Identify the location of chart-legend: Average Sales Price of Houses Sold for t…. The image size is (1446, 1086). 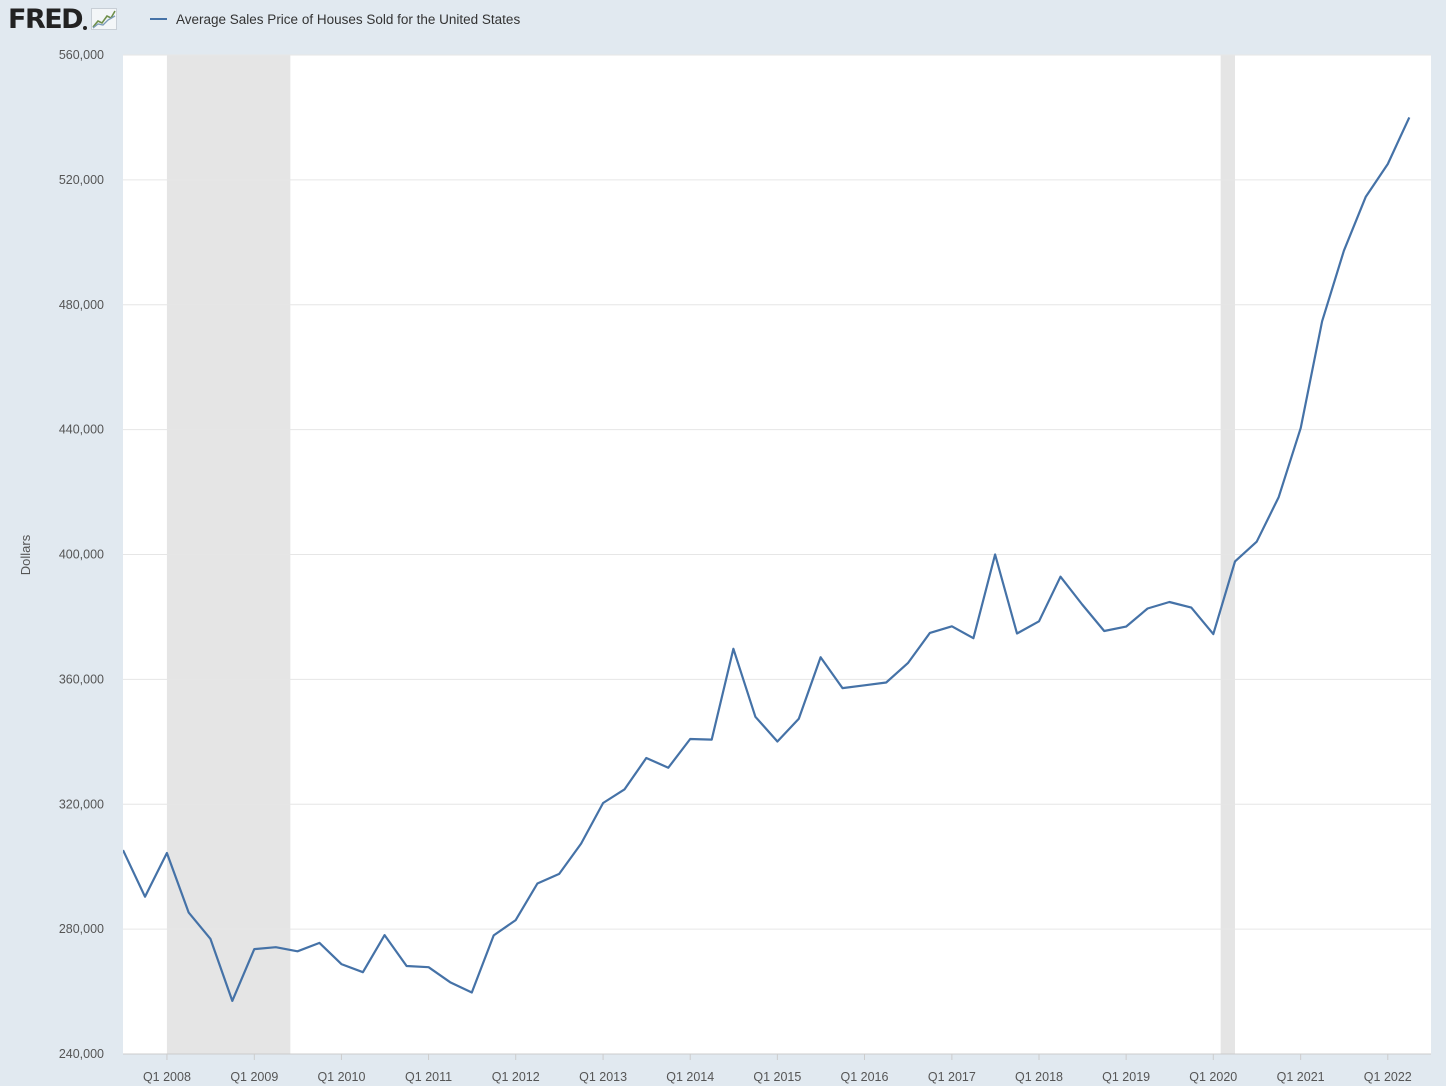
(335, 19).